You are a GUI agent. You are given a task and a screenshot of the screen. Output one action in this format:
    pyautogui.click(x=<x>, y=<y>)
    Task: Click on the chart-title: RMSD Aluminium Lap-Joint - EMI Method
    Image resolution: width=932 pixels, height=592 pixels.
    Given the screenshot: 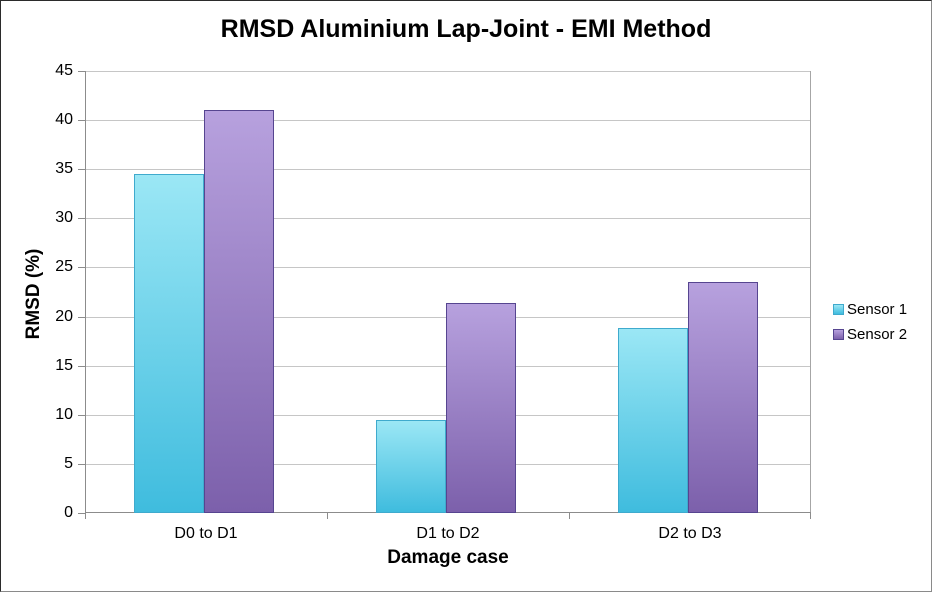 What is the action you would take?
    pyautogui.click(x=466, y=29)
    